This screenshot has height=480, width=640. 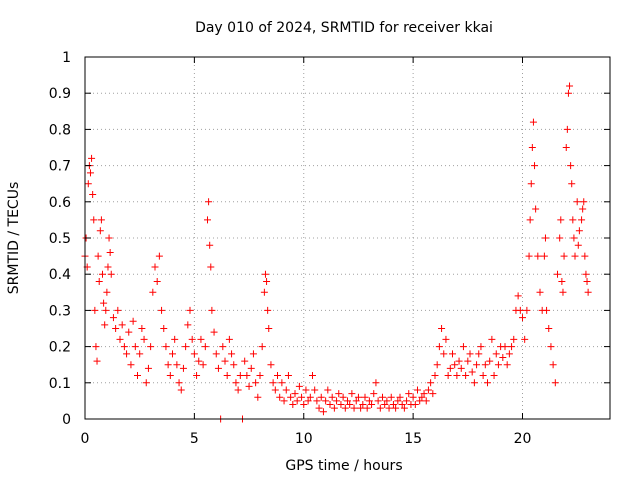 What do you see at coordinates (60, 348) in the screenshot?
I see `y-tick-label: 0.2` at bounding box center [60, 348].